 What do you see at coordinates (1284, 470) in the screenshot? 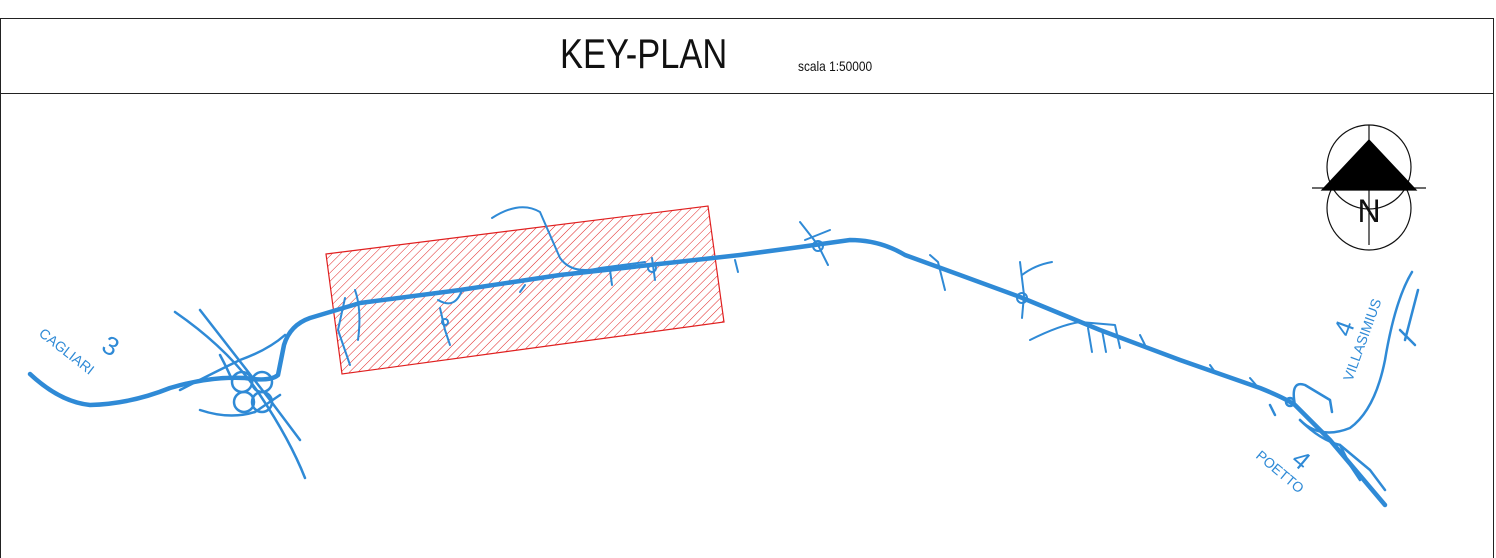
I see `label-poetto: 4 POETTO` at bounding box center [1284, 470].